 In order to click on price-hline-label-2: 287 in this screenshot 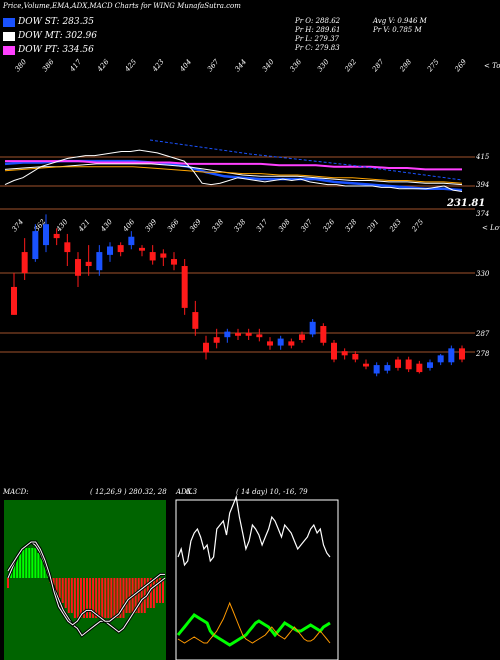, I will do `click(483, 334)`.